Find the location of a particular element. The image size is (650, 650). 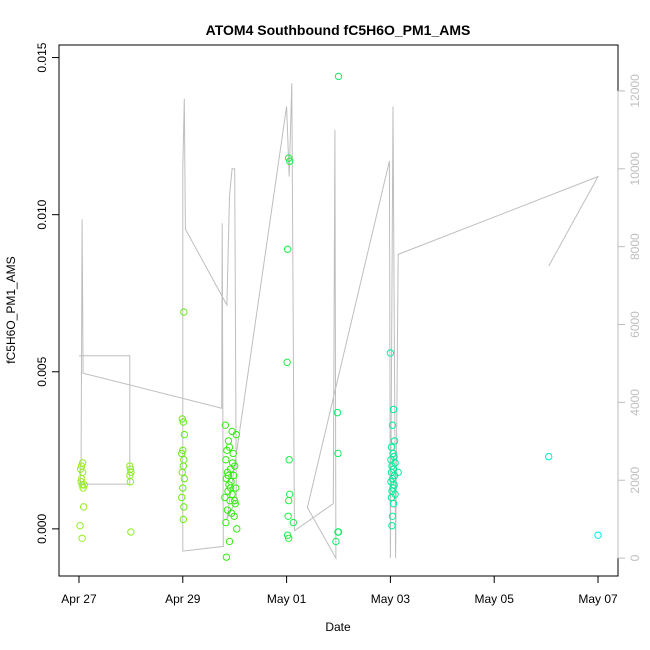

x-tick-label: May 01 is located at coordinates (287, 599).